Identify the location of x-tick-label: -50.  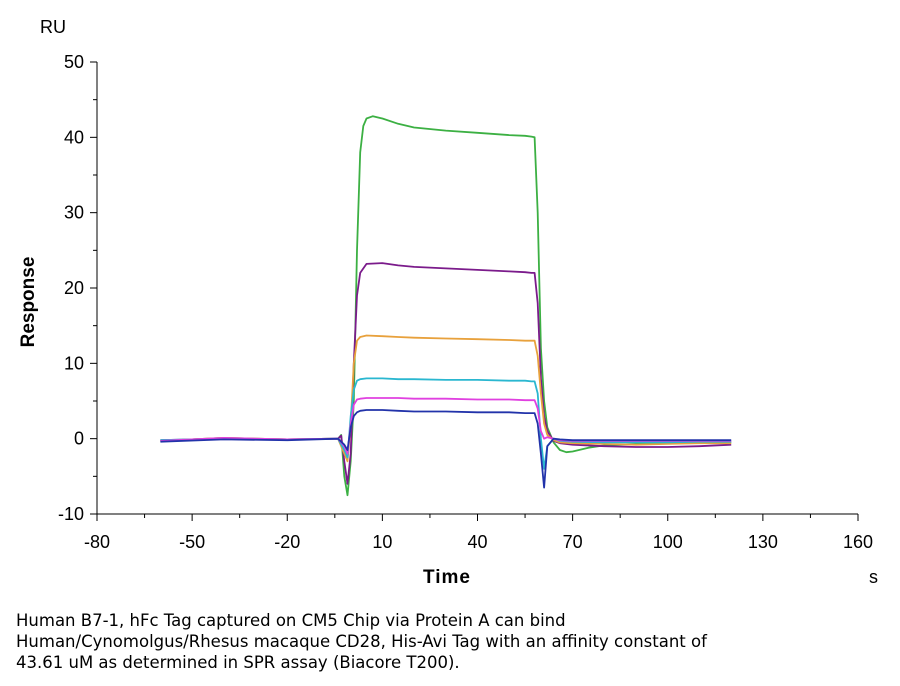
(192, 542).